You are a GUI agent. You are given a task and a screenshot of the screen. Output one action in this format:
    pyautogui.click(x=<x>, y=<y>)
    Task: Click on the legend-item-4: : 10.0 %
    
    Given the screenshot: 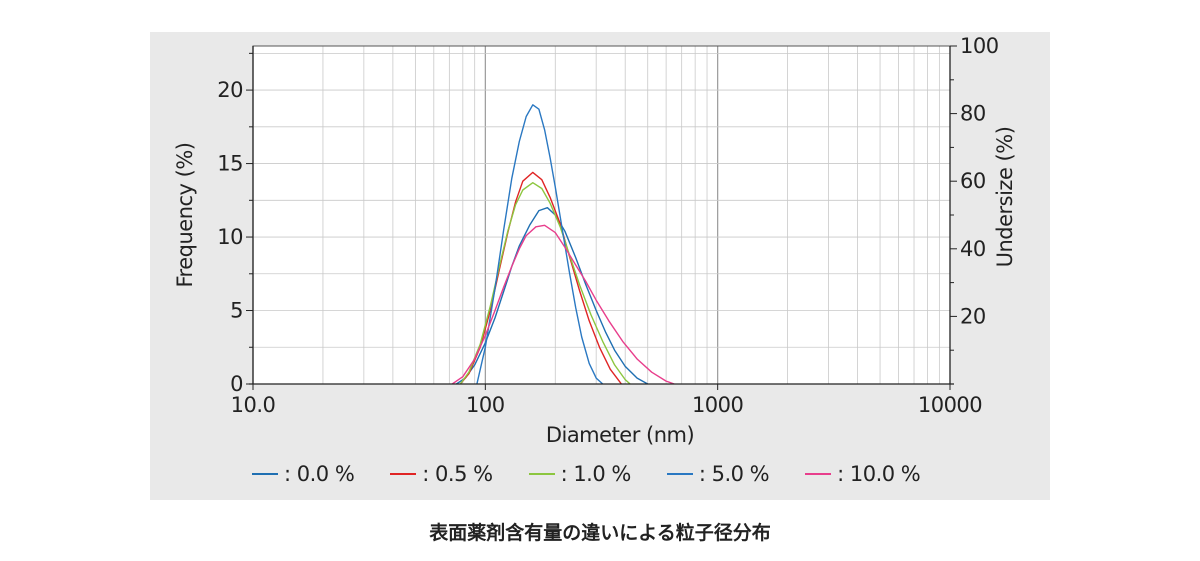 What is the action you would take?
    pyautogui.click(x=863, y=474)
    